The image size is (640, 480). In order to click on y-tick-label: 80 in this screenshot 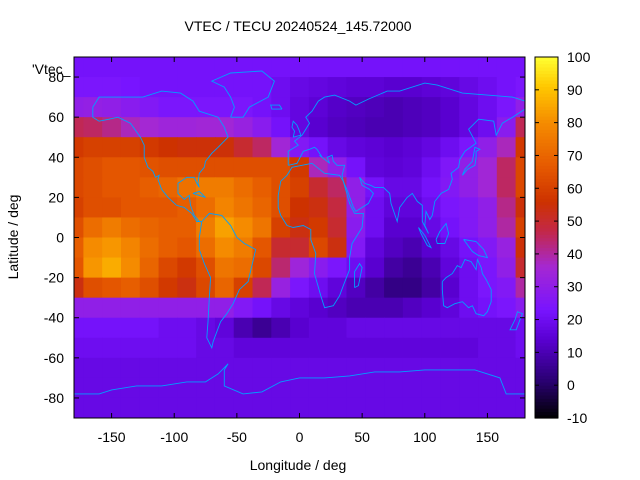, I will do `click(56, 77)`.